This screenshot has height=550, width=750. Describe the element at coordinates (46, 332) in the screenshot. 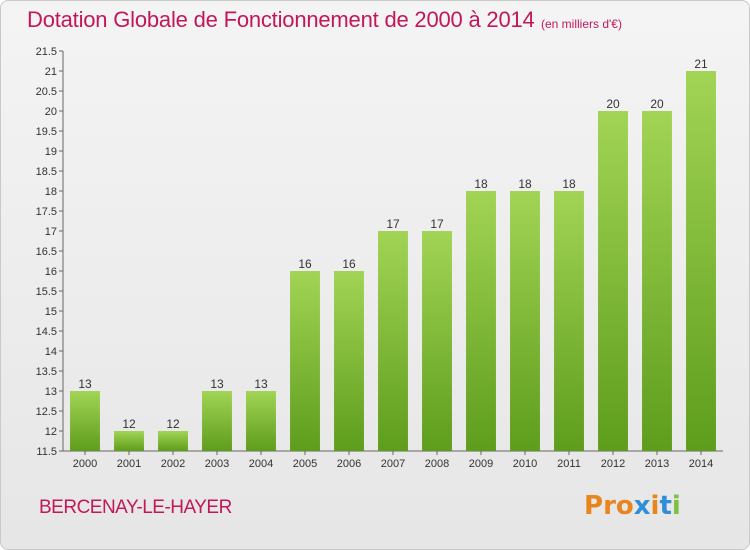

I see `y-tick-label: 14.5` at that location.